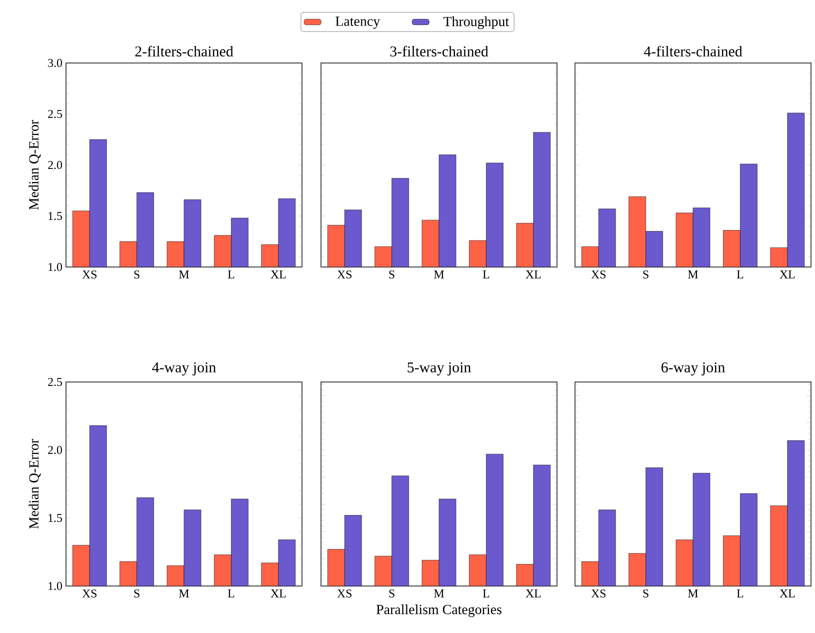  Describe the element at coordinates (184, 369) in the screenshot. I see `chart-title: 4-way join` at that location.